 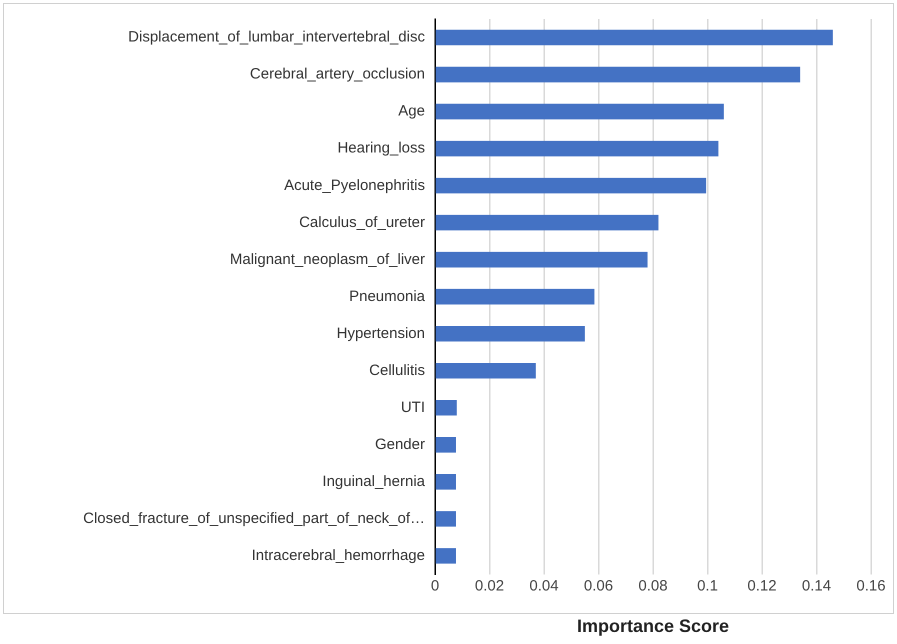 What do you see at coordinates (435, 586) in the screenshot?
I see `x-tick-label: 0` at bounding box center [435, 586].